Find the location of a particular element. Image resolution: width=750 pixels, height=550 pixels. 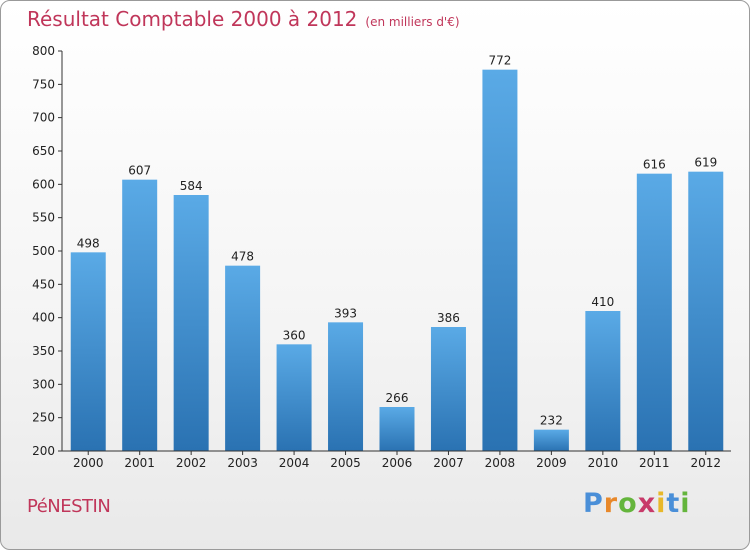

bar-2003 is located at coordinates (243, 358).